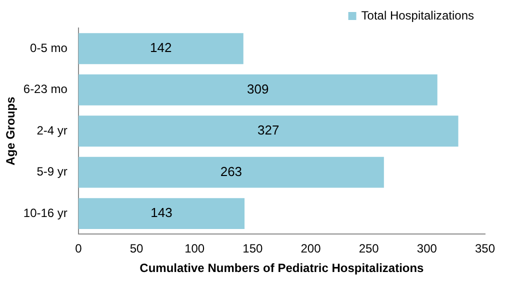 This screenshot has width=505, height=282. Describe the element at coordinates (417, 15) in the screenshot. I see `legend-label: Total Hospitalizations` at that location.